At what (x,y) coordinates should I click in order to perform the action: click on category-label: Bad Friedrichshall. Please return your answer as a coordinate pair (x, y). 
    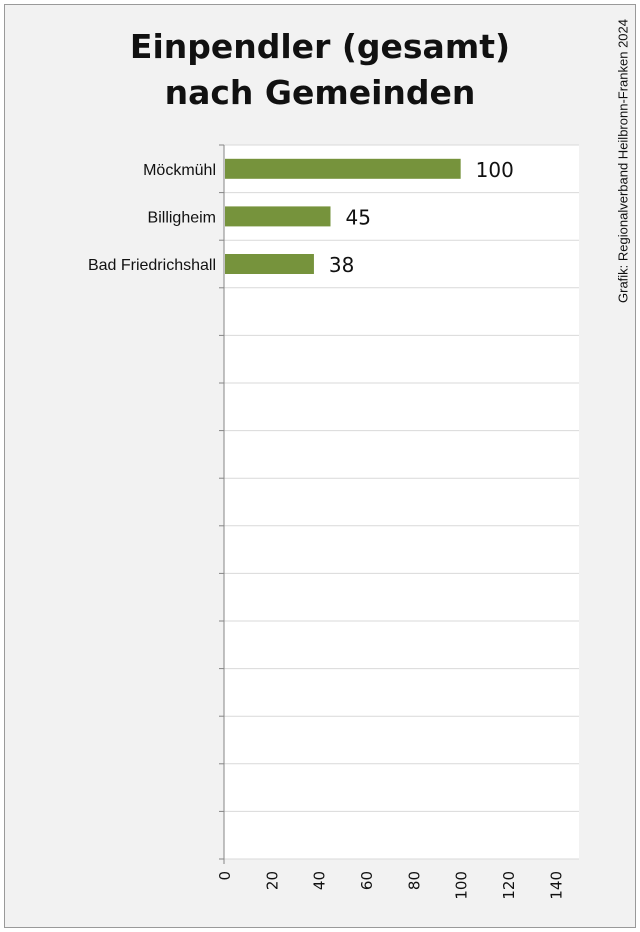
    Looking at the image, I should click on (152, 265).